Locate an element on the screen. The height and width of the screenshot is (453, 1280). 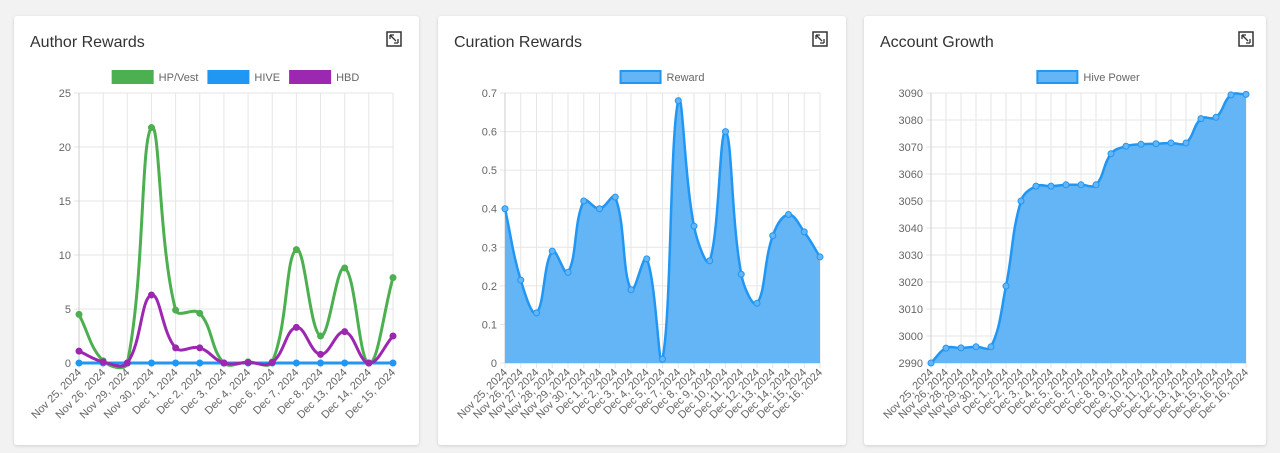
y-tick-label: 0.6 is located at coordinates (489, 133).